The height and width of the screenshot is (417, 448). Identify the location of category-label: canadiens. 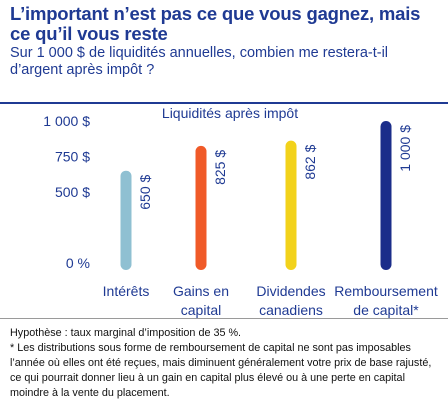
(291, 310).